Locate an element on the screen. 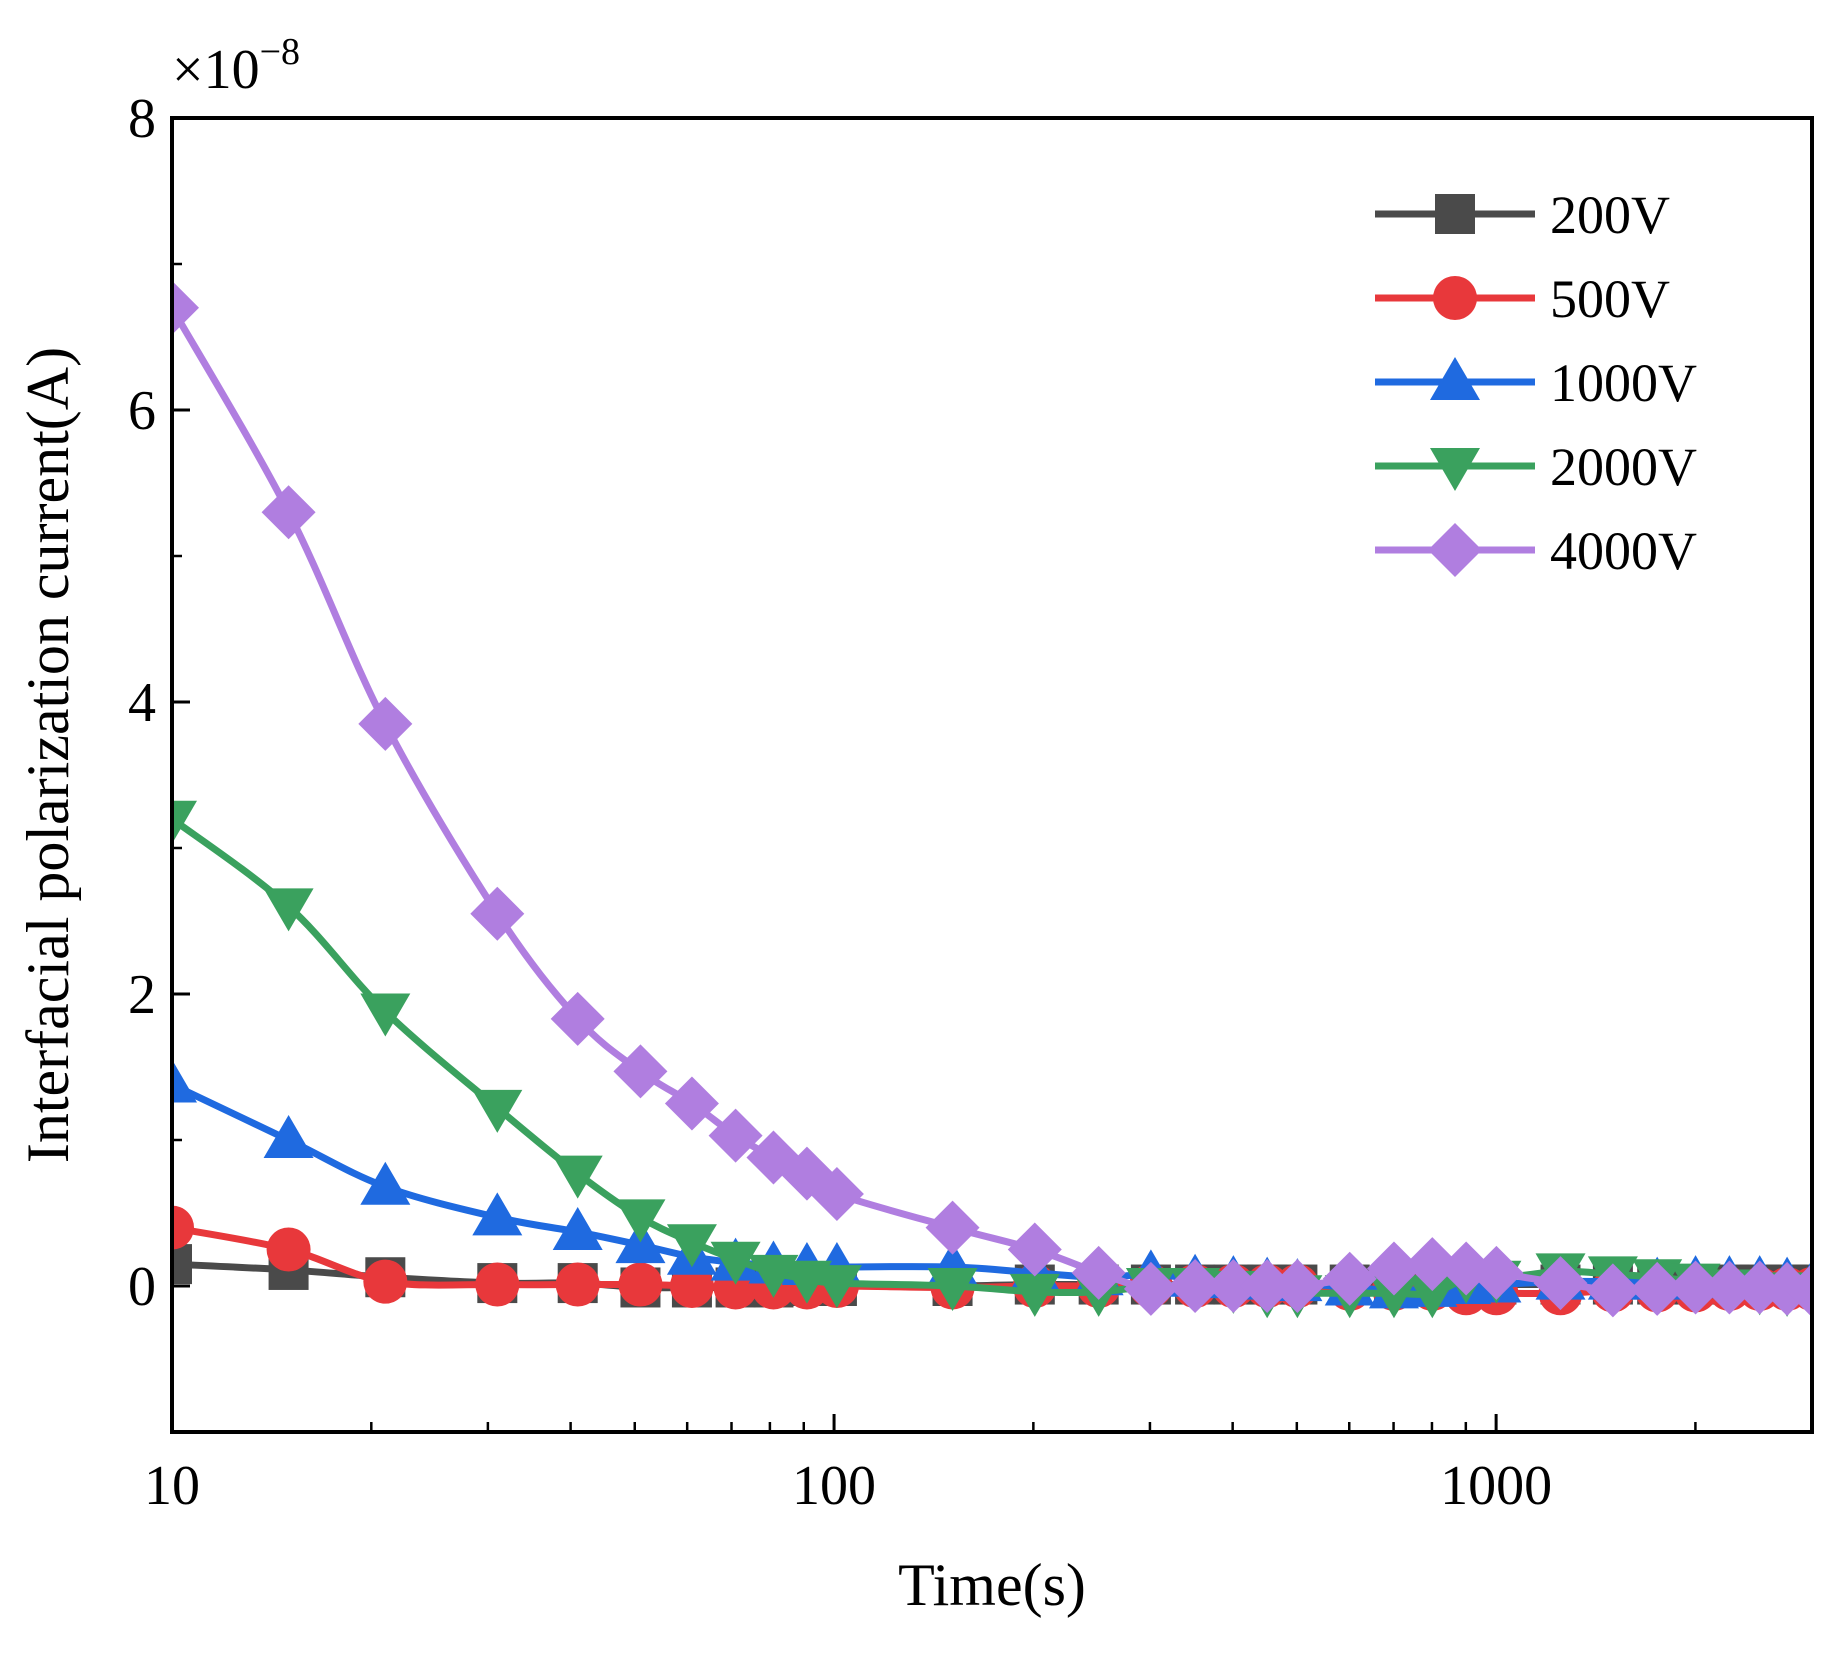 Image resolution: width=1830 pixels, height=1669 pixels. y-axis-multiplier: ×10⁻⁸ is located at coordinates (236, 66).